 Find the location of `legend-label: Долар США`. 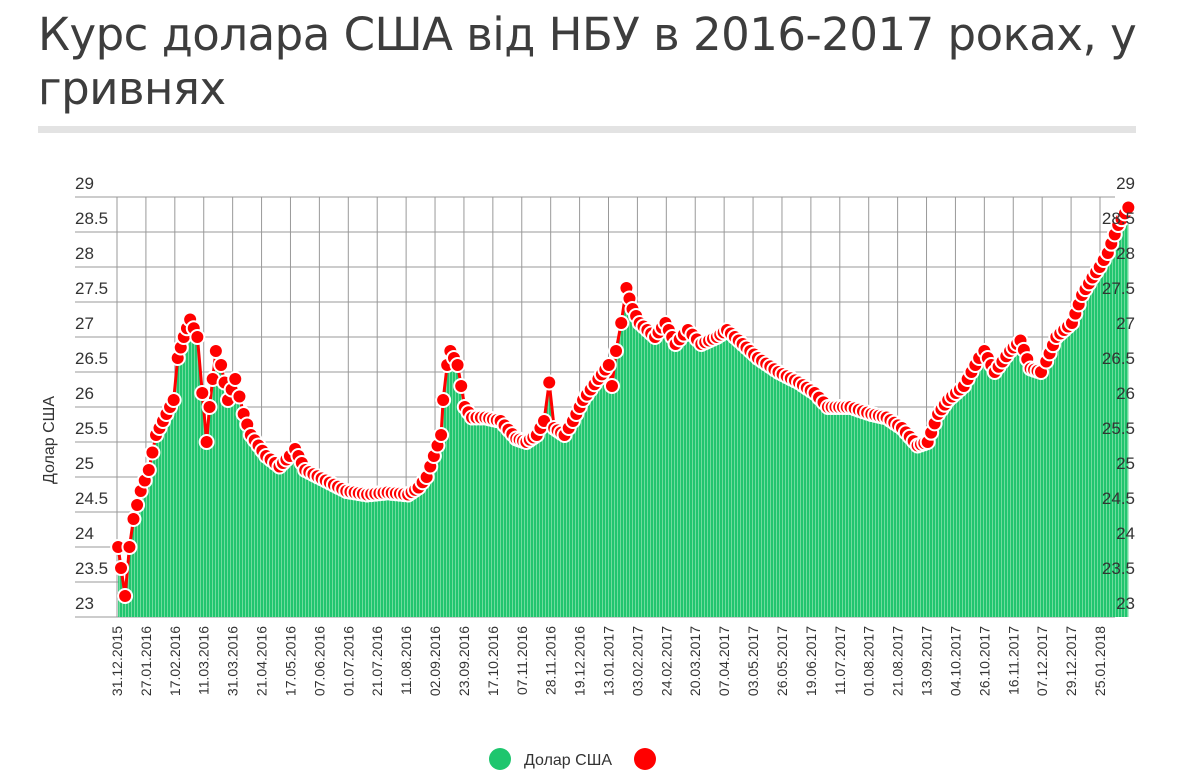

legend-label: Долар США is located at coordinates (568, 760).